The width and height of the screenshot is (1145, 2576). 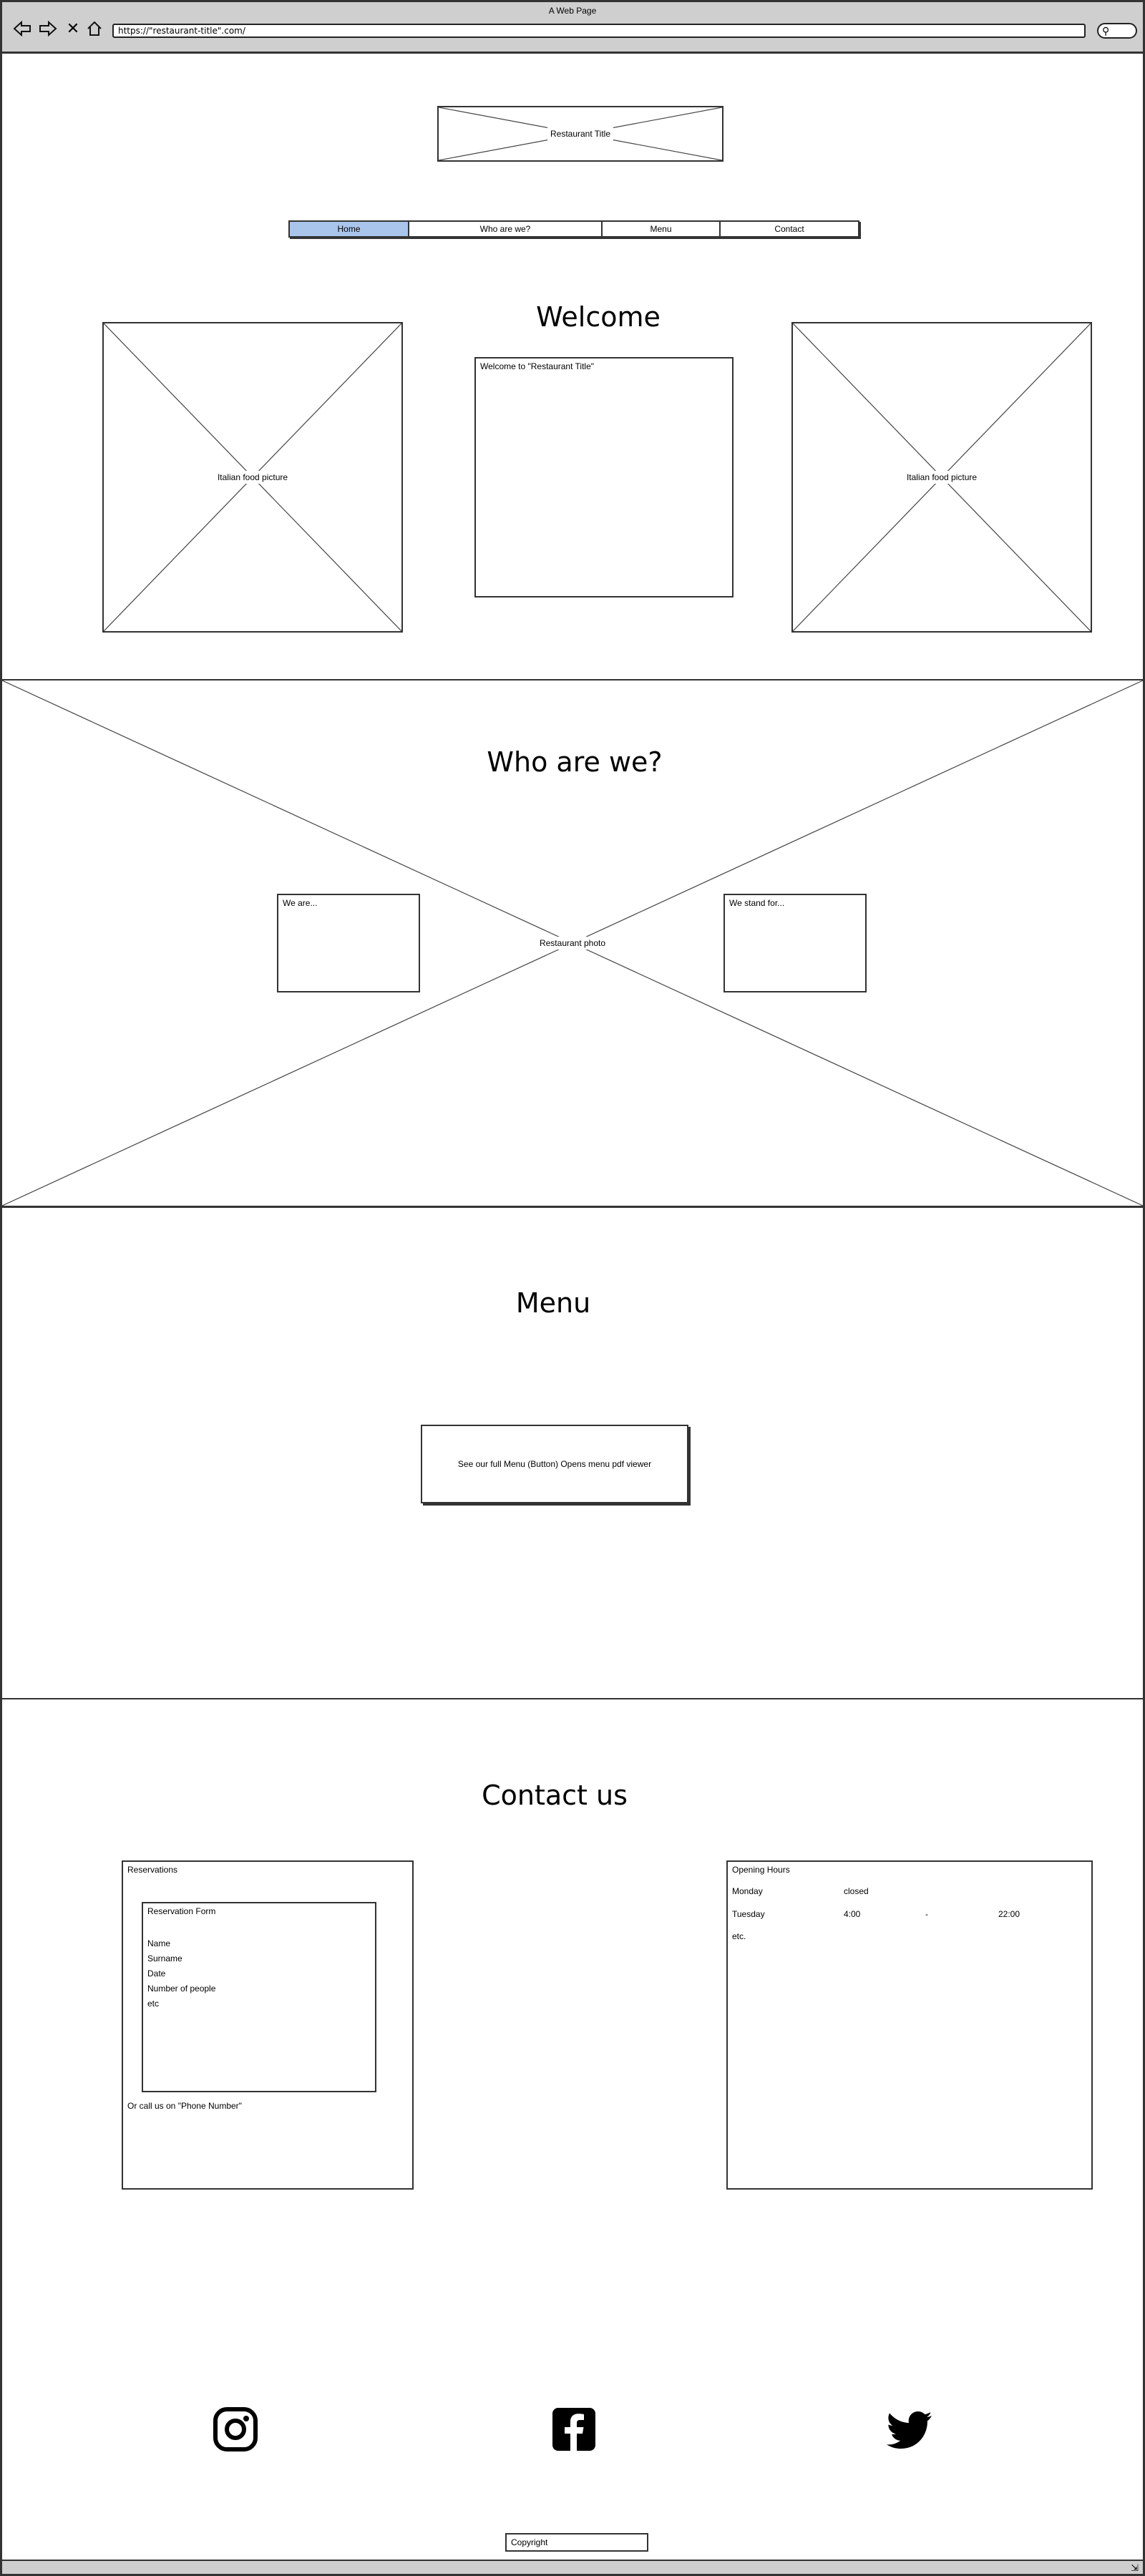 What do you see at coordinates (599, 31) in the screenshot?
I see `url-input: https://"restaurant-title".com/` at bounding box center [599, 31].